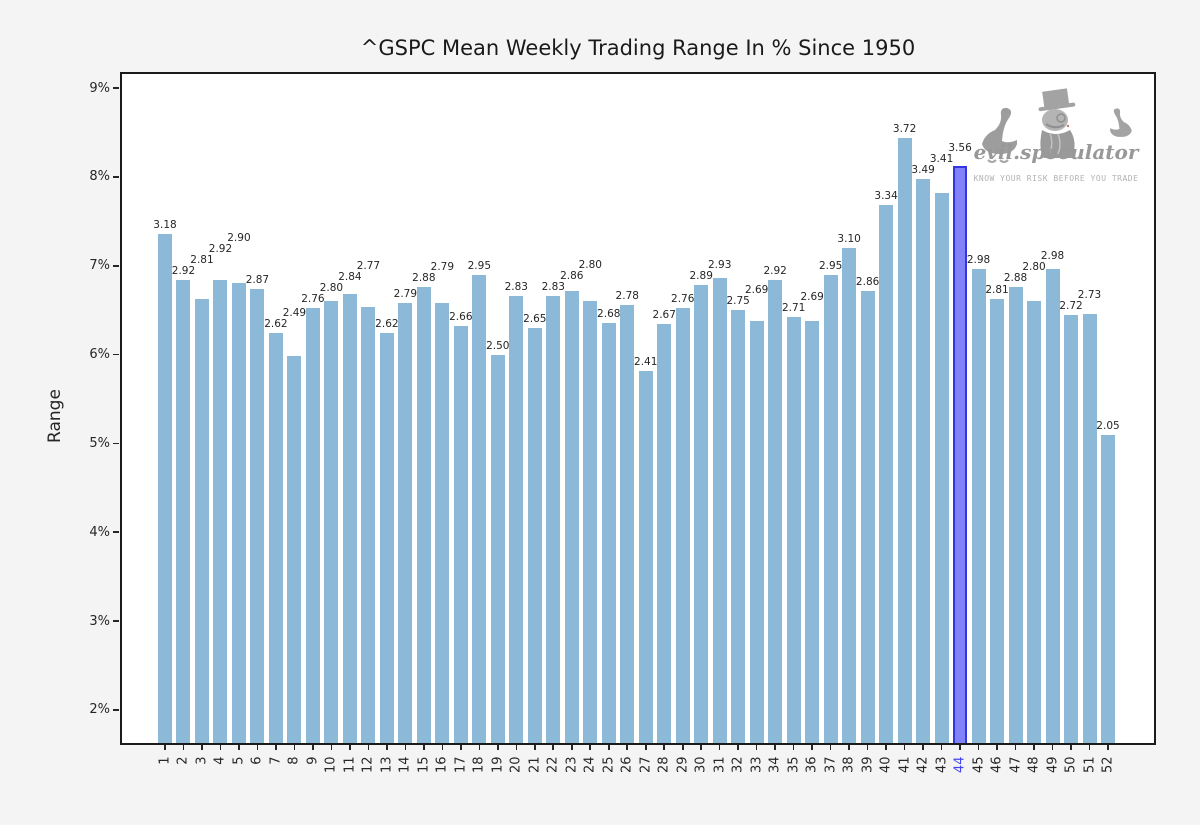  What do you see at coordinates (627, 295) in the screenshot?
I see `bar-value-label: 2.78` at bounding box center [627, 295].